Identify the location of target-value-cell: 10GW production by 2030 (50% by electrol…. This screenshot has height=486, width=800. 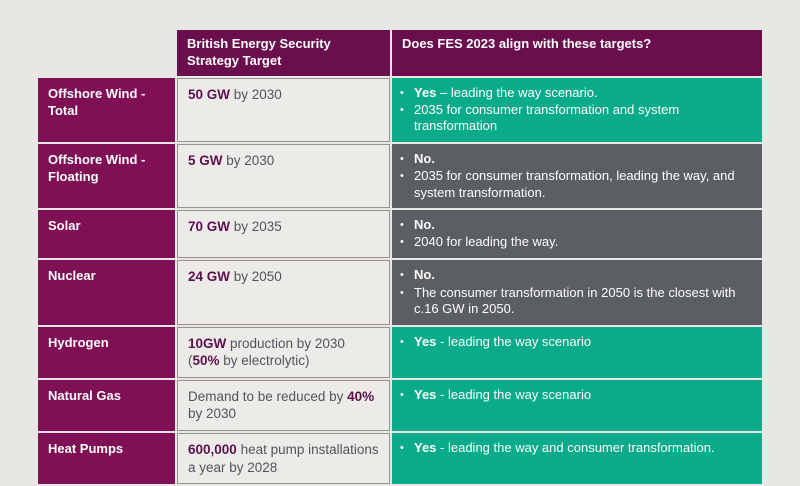
(283, 352).